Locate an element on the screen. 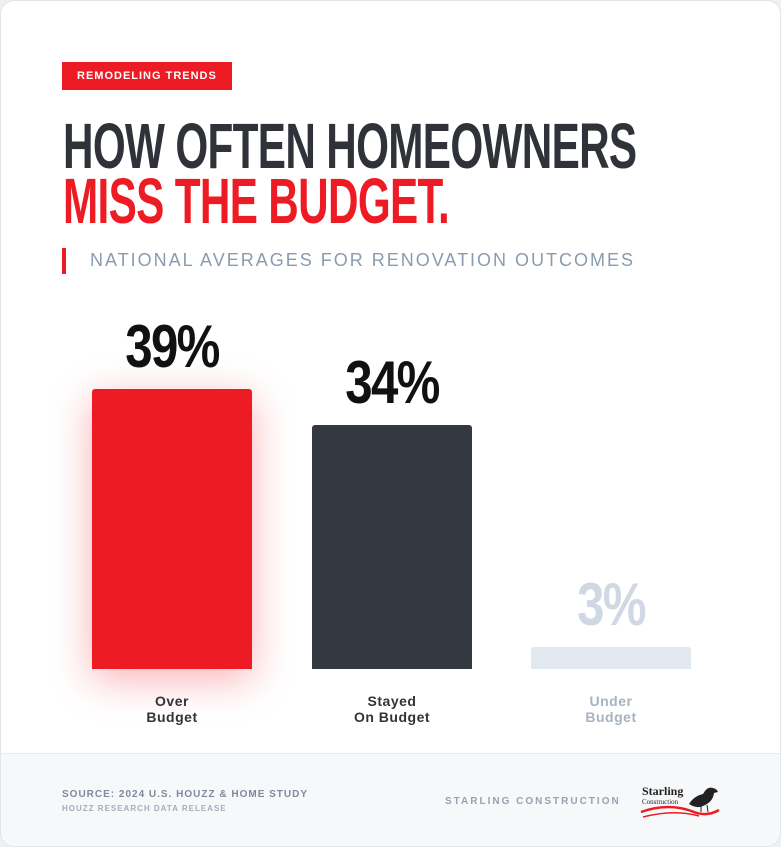  source-note: HOUZZ RESEARCH DATA RELEASE is located at coordinates (144, 808).